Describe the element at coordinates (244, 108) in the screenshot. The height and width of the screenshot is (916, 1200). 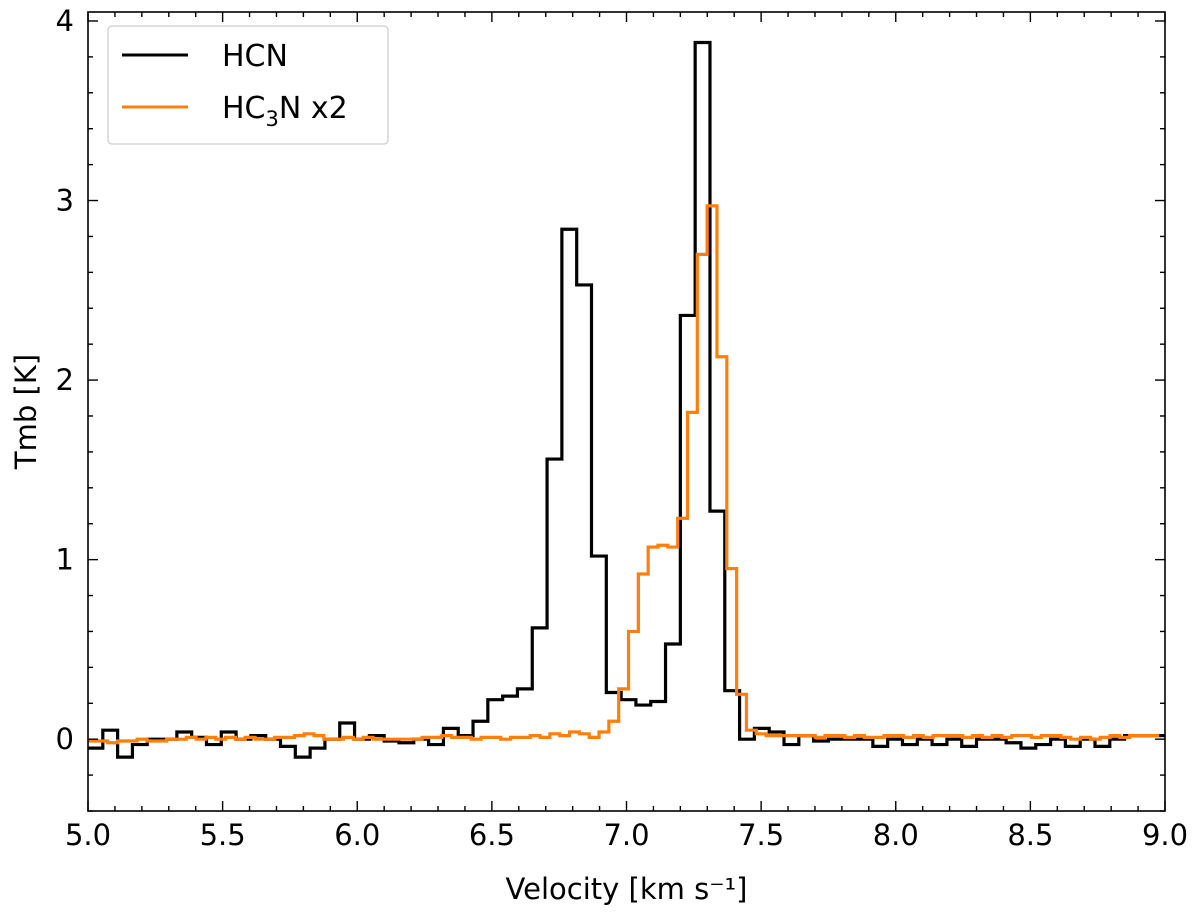
I see `legend-label-hc3n-base: HC` at that location.